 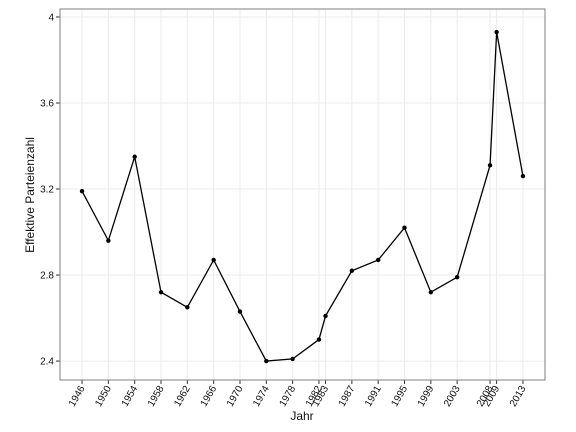 What do you see at coordinates (47, 362) in the screenshot?
I see `y-tick-label: 2.4` at bounding box center [47, 362].